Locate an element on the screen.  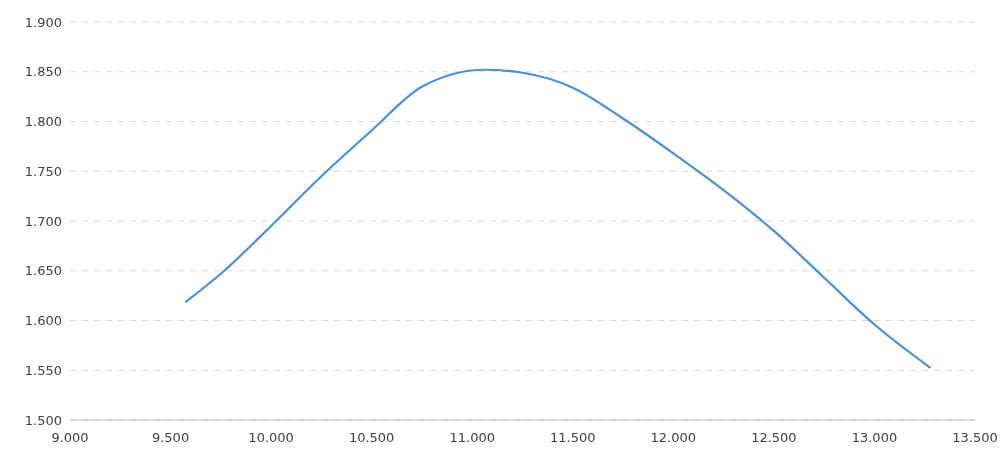
y-tick-label: 1.700 is located at coordinates (43, 221).